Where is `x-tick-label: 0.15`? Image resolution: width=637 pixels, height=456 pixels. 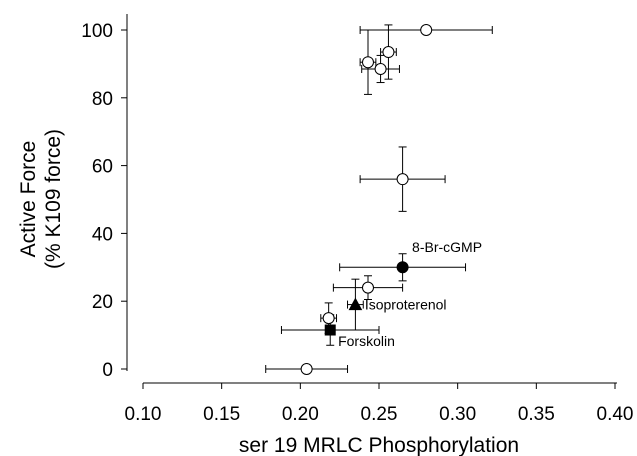 x-tick-label: 0.15 is located at coordinates (221, 414).